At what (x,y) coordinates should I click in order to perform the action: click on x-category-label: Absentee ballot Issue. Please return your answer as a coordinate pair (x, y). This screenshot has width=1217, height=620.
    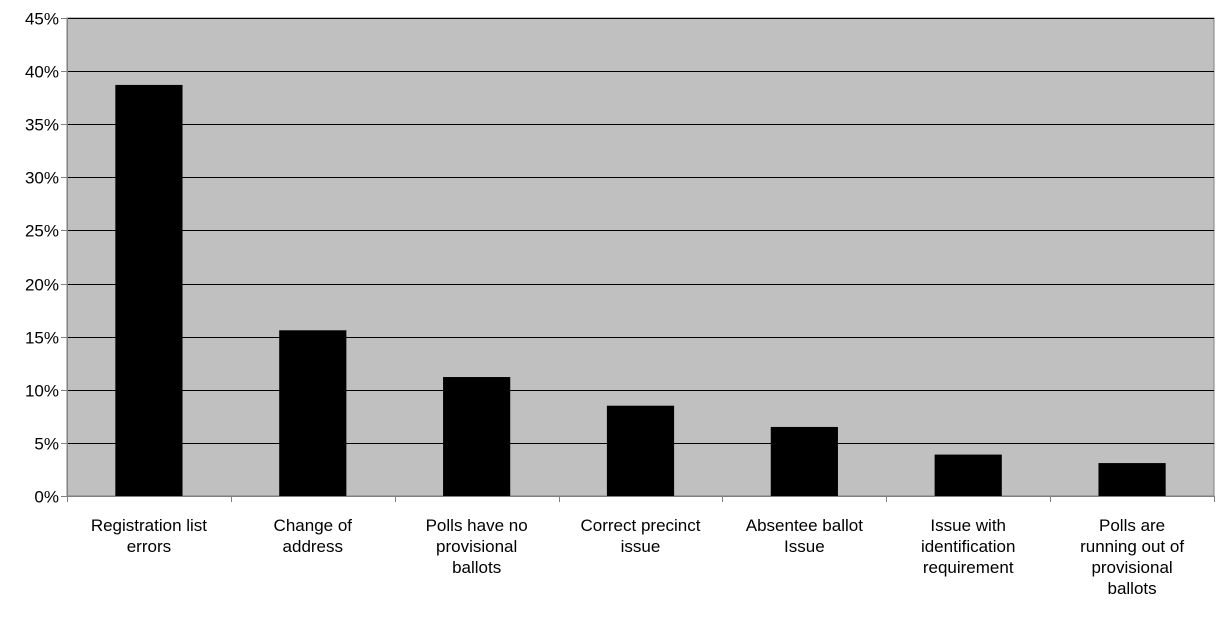
    Looking at the image, I should click on (804, 536).